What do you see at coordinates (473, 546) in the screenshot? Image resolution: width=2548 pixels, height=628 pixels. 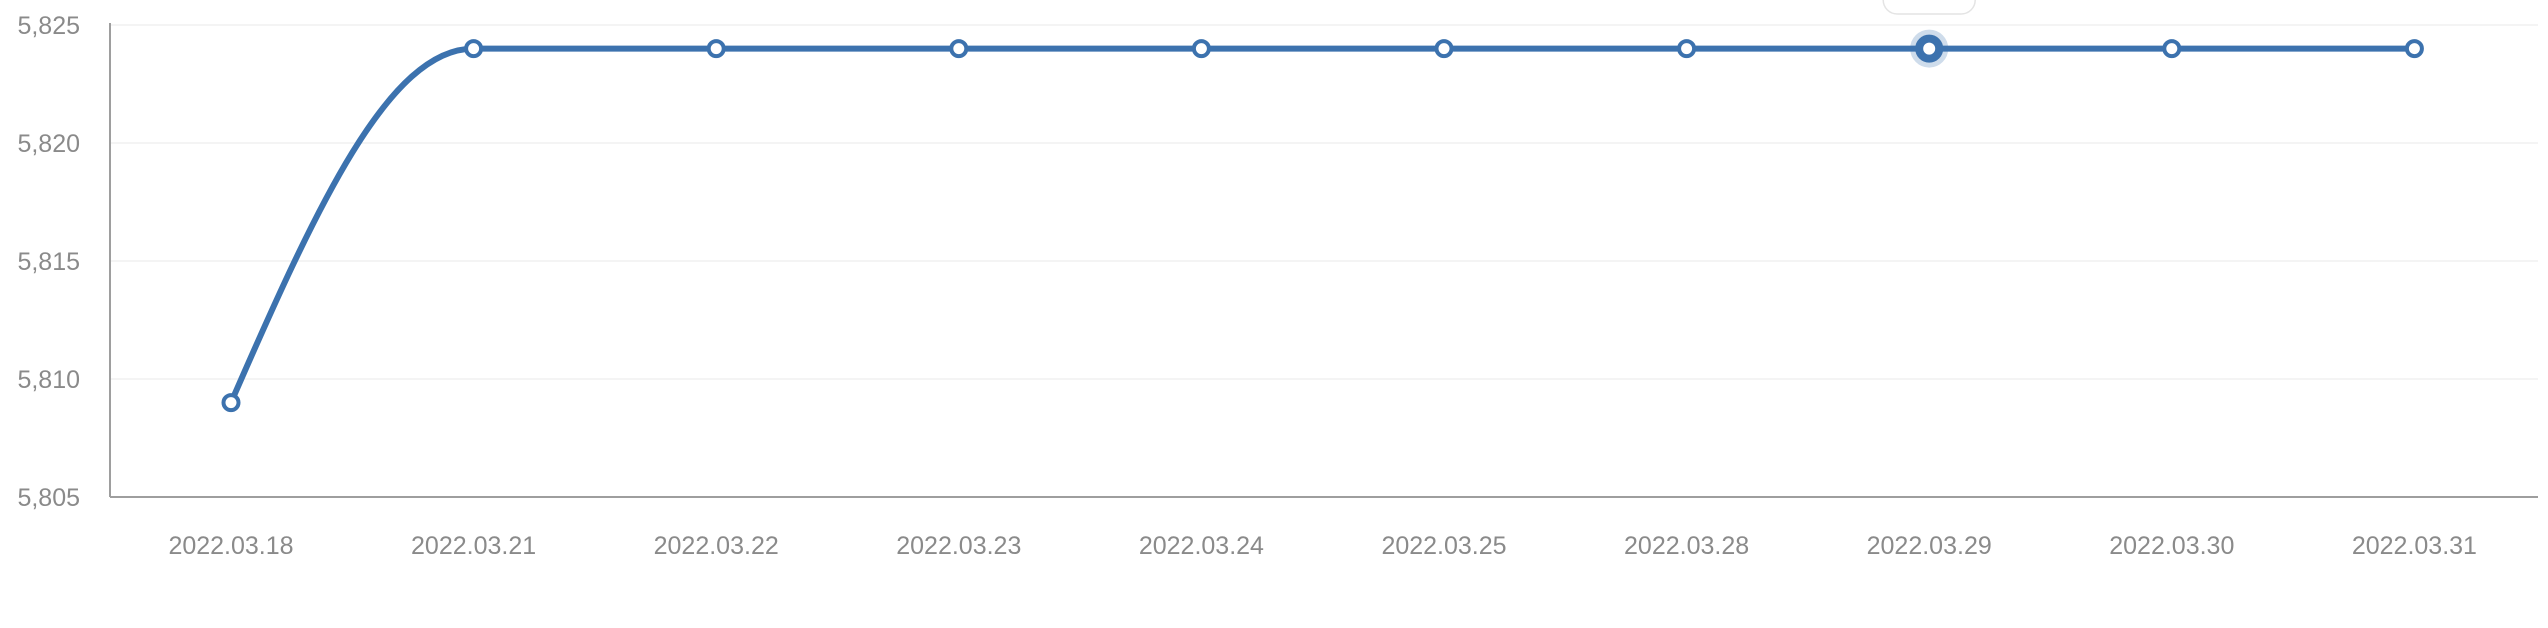 I see `x-tick-label: 2022.03.21` at bounding box center [473, 546].